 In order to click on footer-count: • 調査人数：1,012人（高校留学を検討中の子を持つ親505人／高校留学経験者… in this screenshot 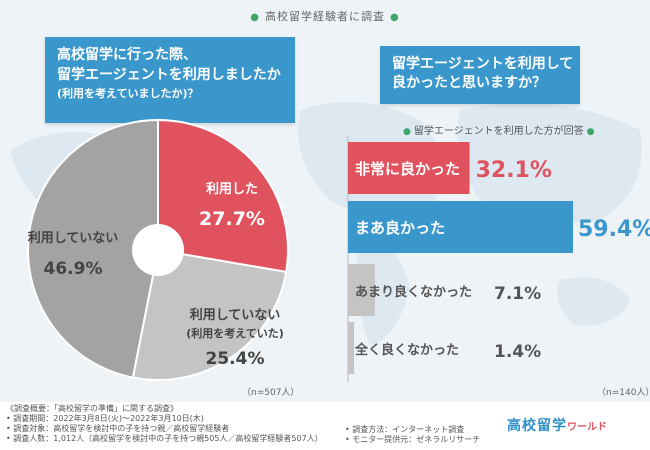, I will do `click(164, 438)`.